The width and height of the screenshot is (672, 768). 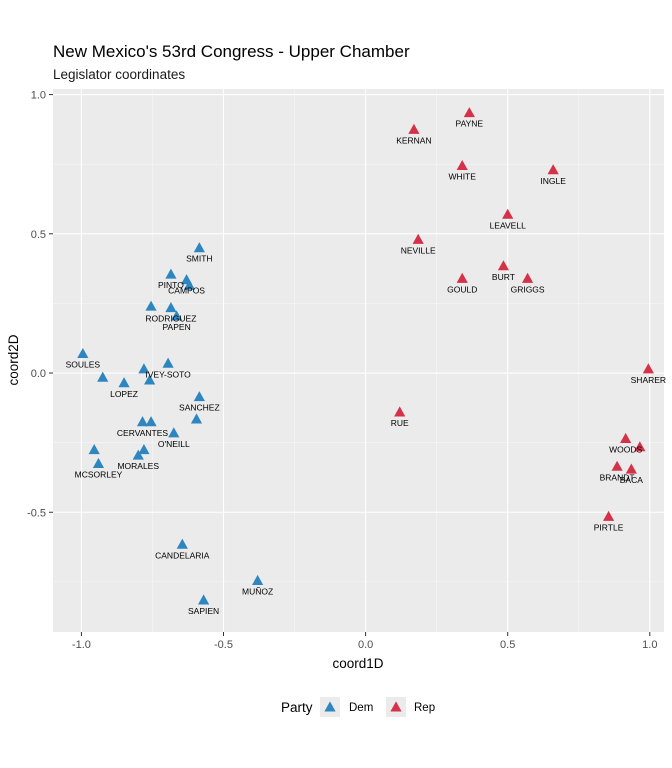 I want to click on legend-title: Party, so click(x=297, y=707).